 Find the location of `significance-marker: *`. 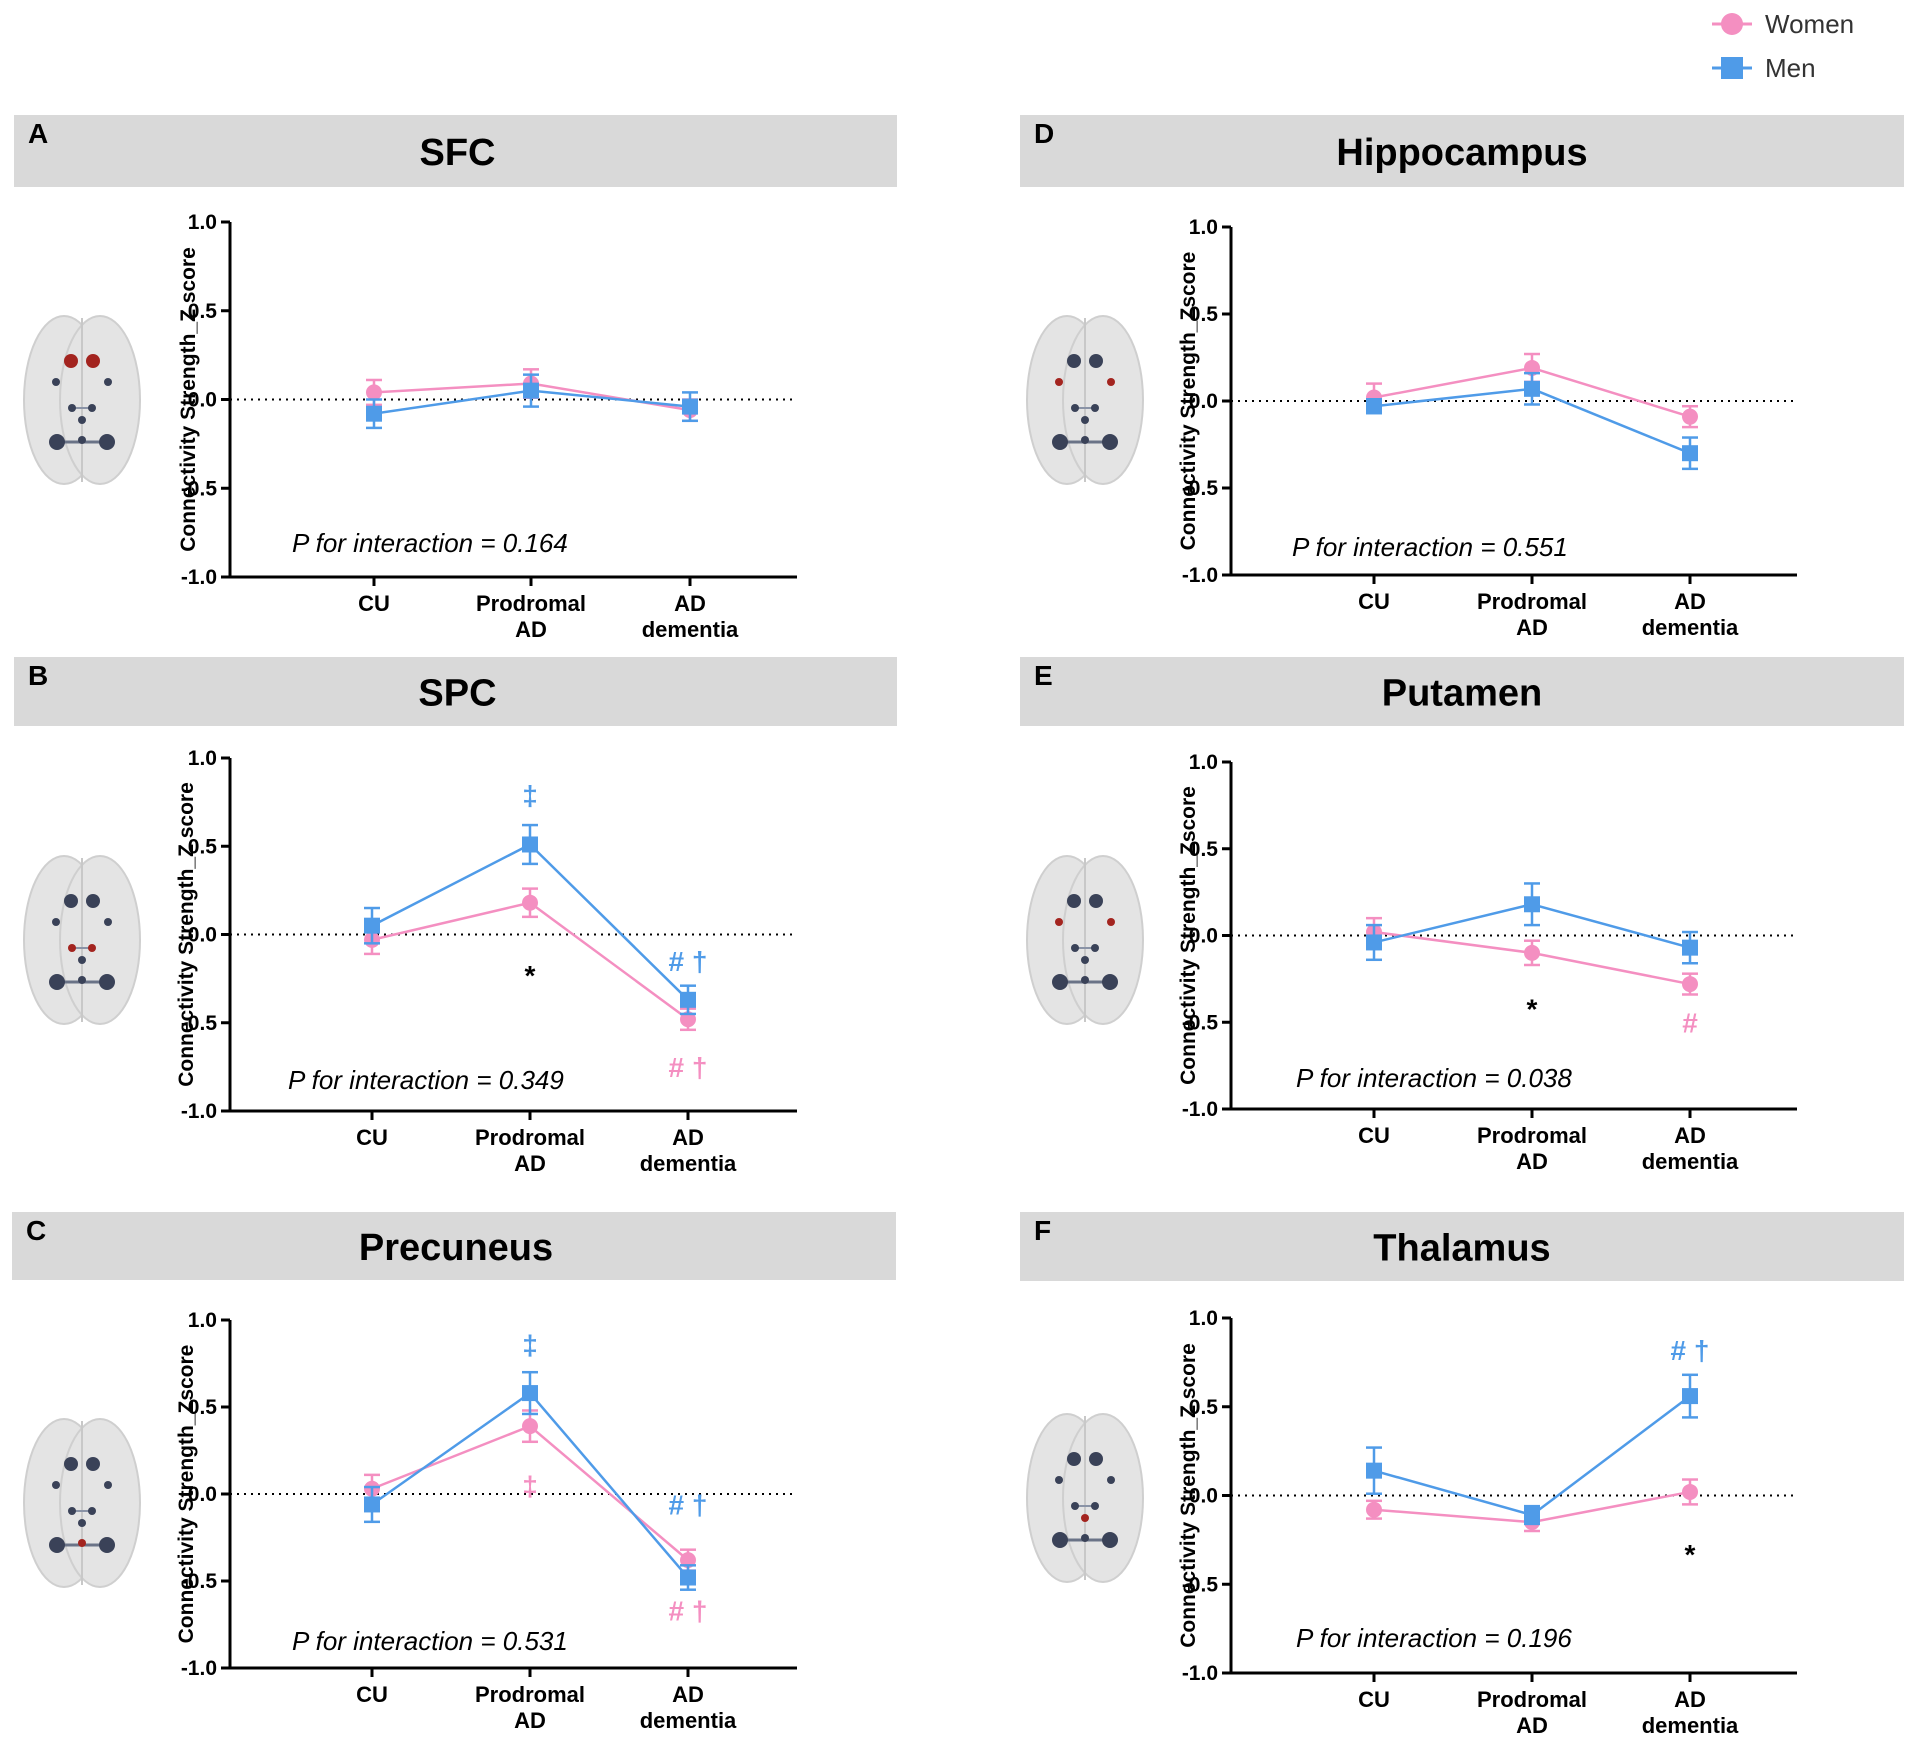

significance-marker: * is located at coordinates (530, 975).